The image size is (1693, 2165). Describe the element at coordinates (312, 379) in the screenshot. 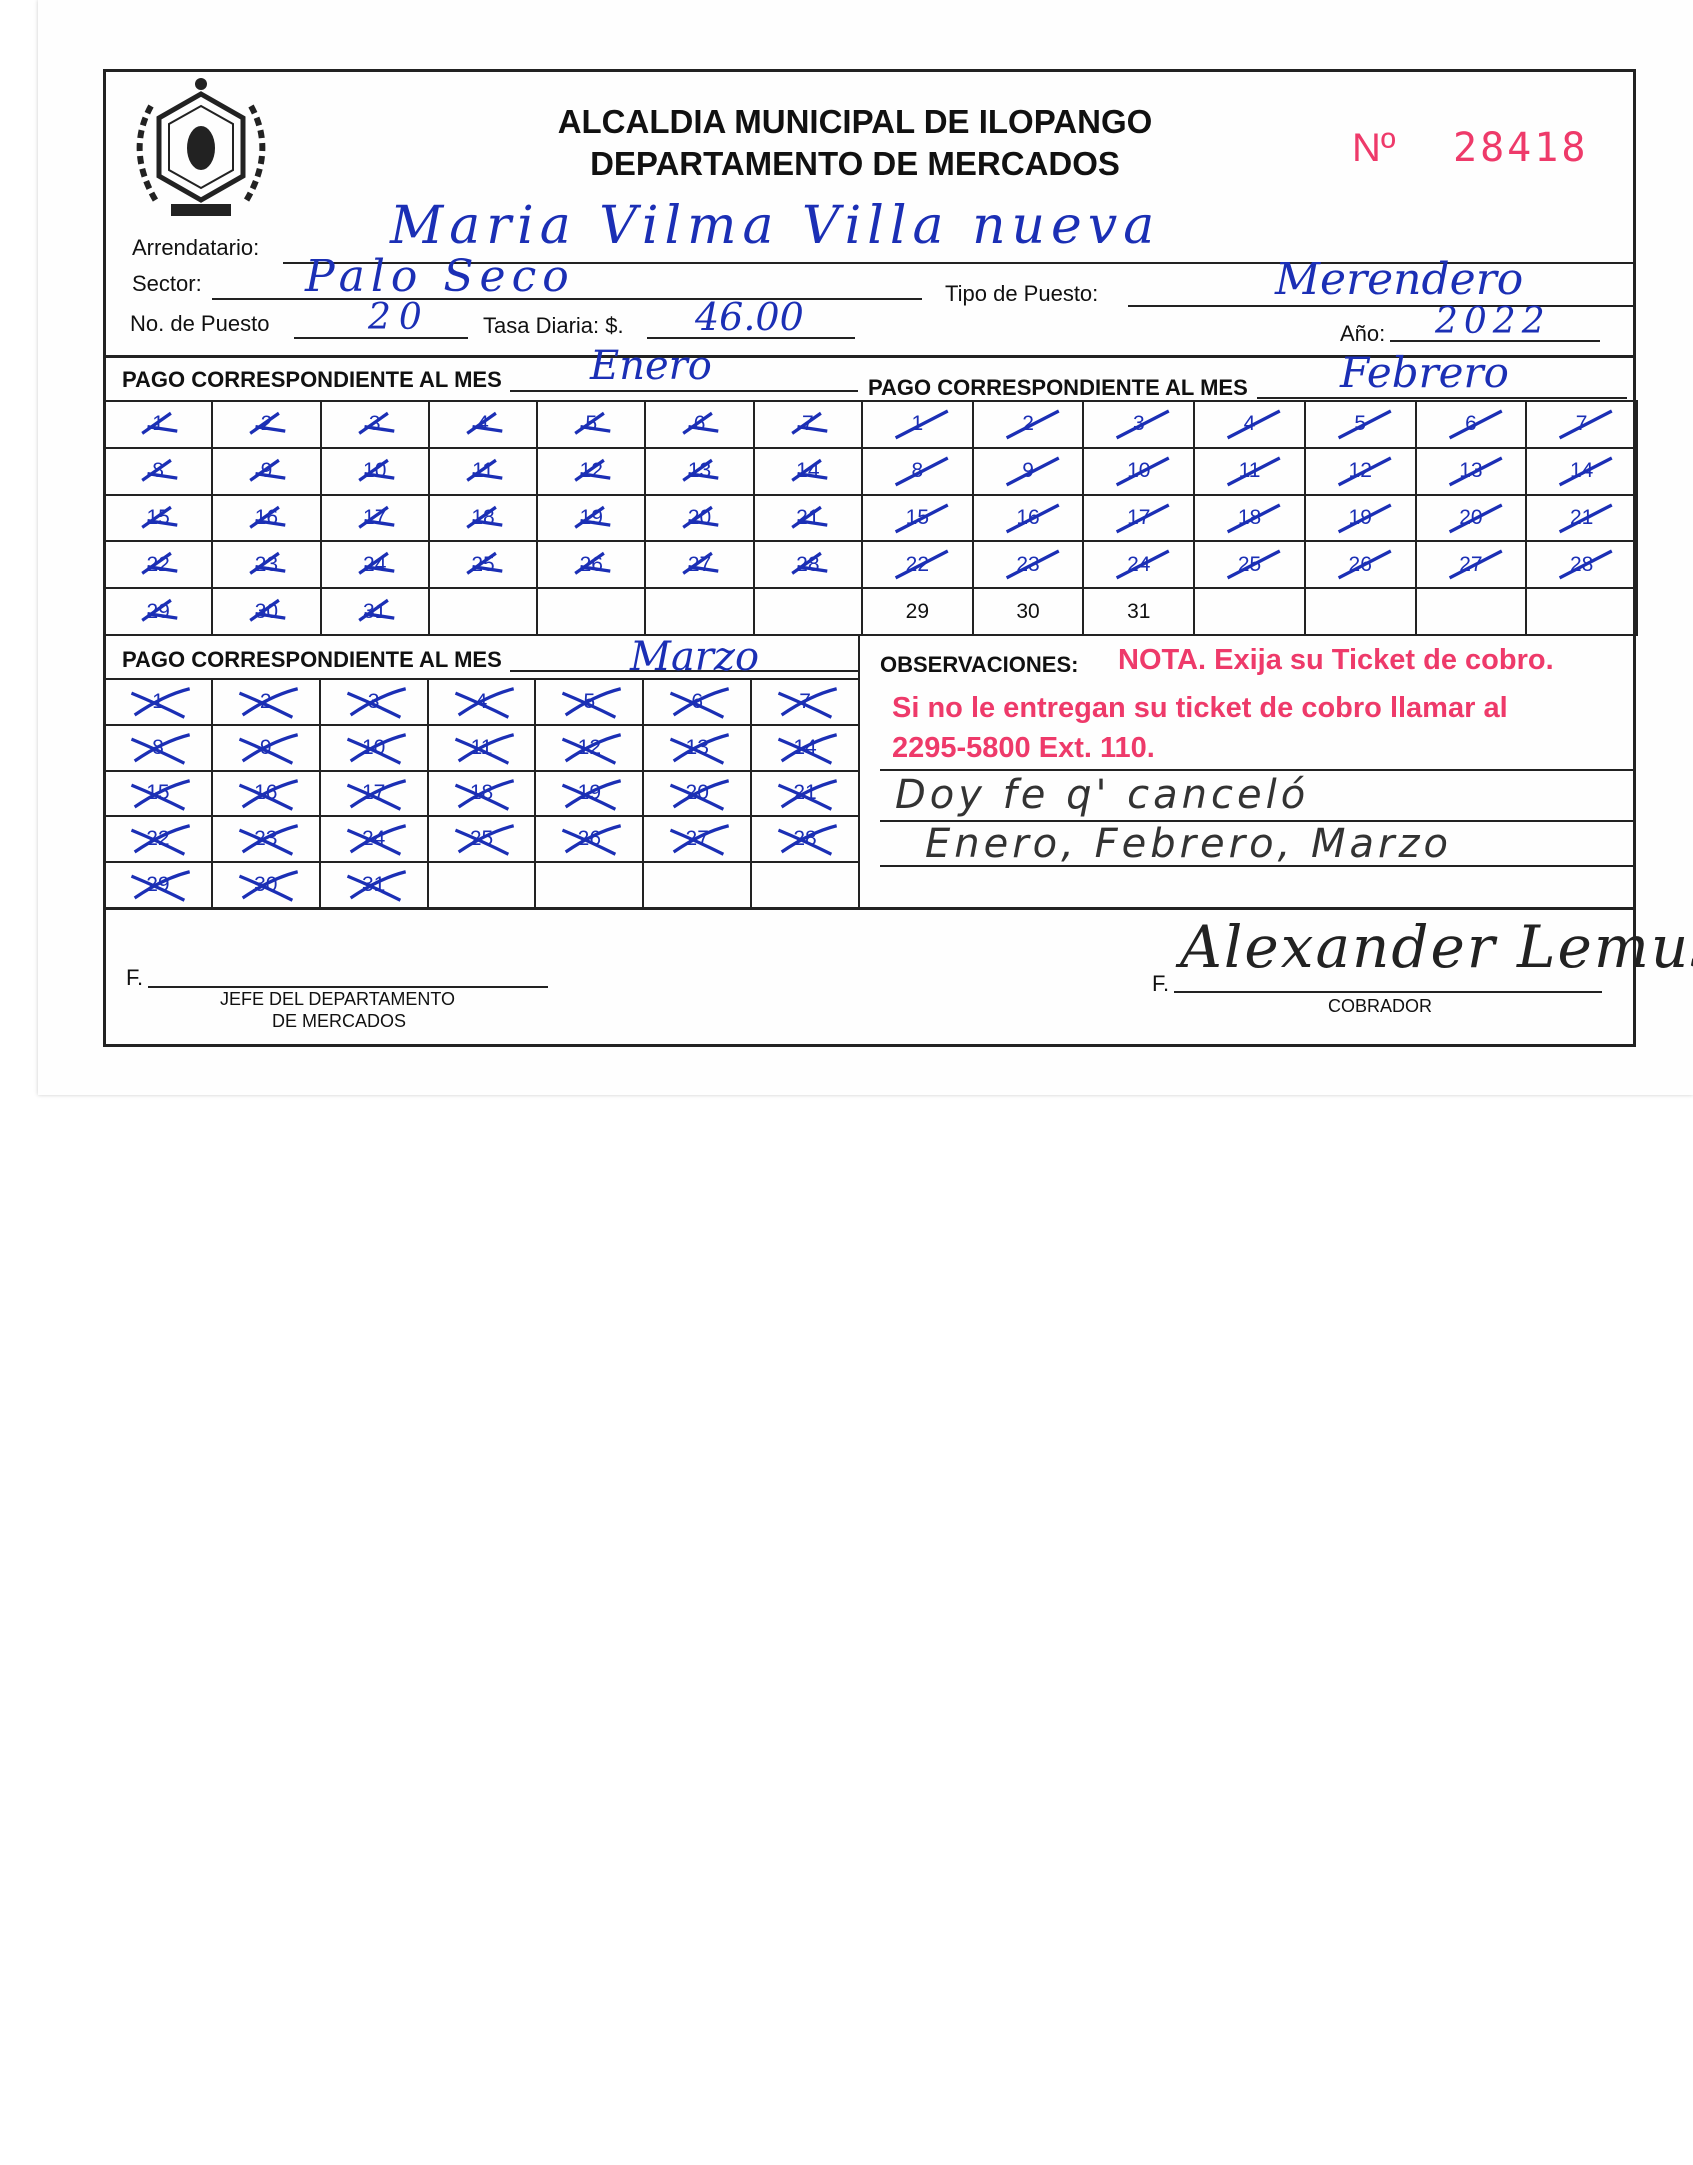

I see `month-label-1: PAGO CORRESPONDIENTE AL MES` at that location.